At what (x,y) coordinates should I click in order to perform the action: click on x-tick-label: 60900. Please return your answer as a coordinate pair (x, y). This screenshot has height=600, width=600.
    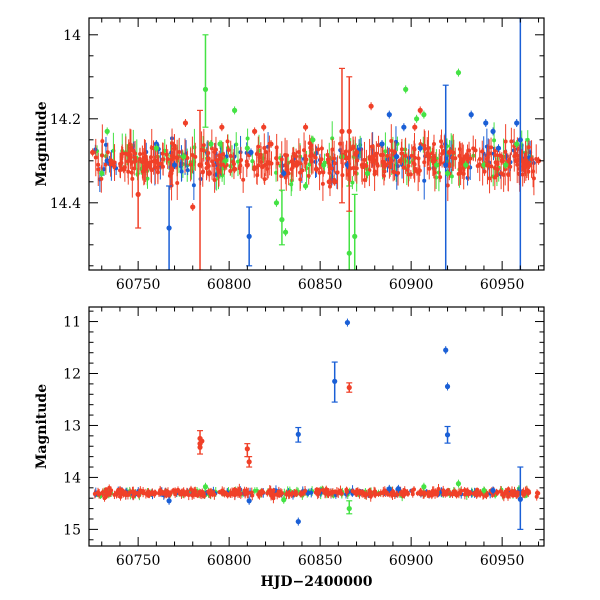
    Looking at the image, I should click on (411, 285).